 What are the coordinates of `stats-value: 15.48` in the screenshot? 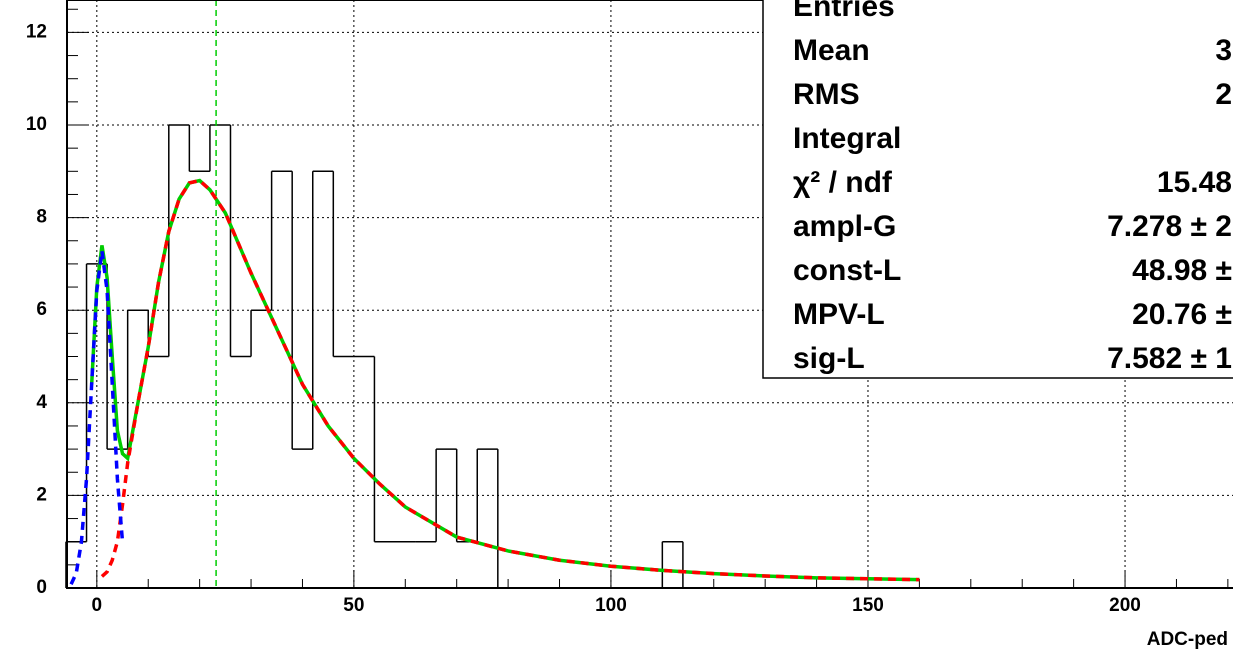 It's located at (1194, 182).